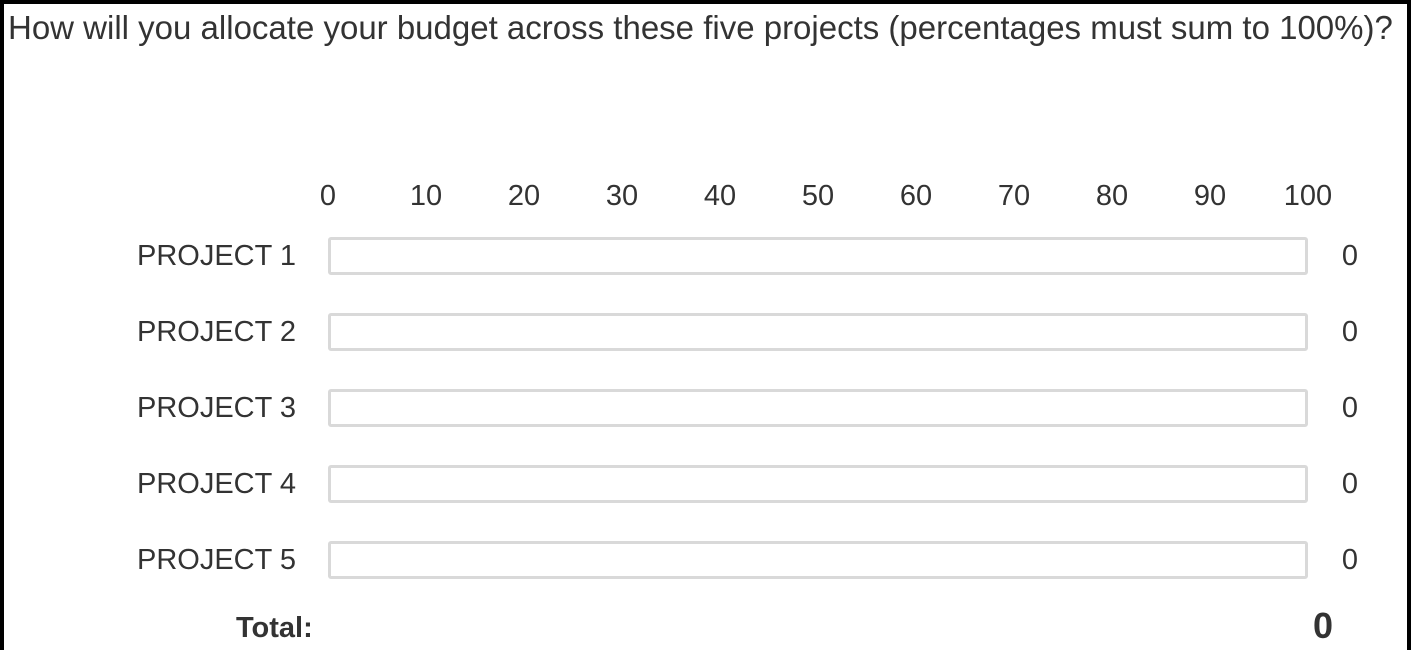  Describe the element at coordinates (1112, 196) in the screenshot. I see `scale-tick: 80` at that location.